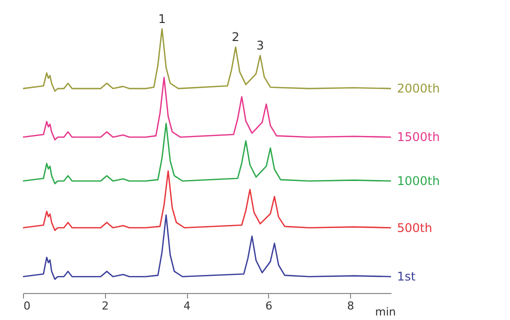 The width and height of the screenshot is (510, 320). I want to click on x-tick-label: 2, so click(105, 306).